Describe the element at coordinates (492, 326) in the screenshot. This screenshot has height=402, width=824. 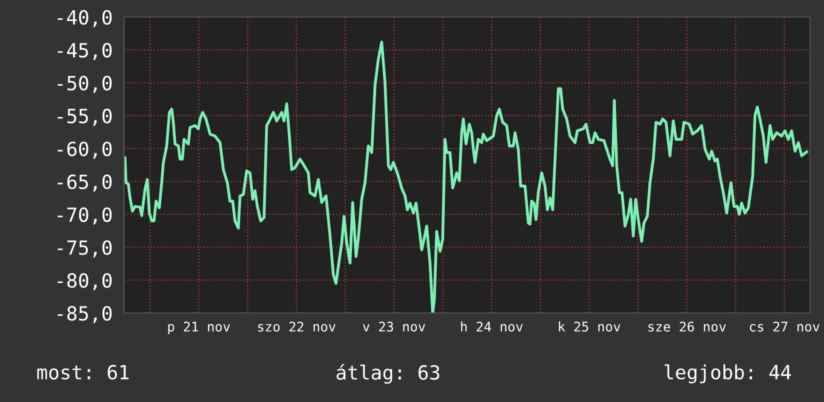
I see `x-tick-label: h 24 nov` at that location.